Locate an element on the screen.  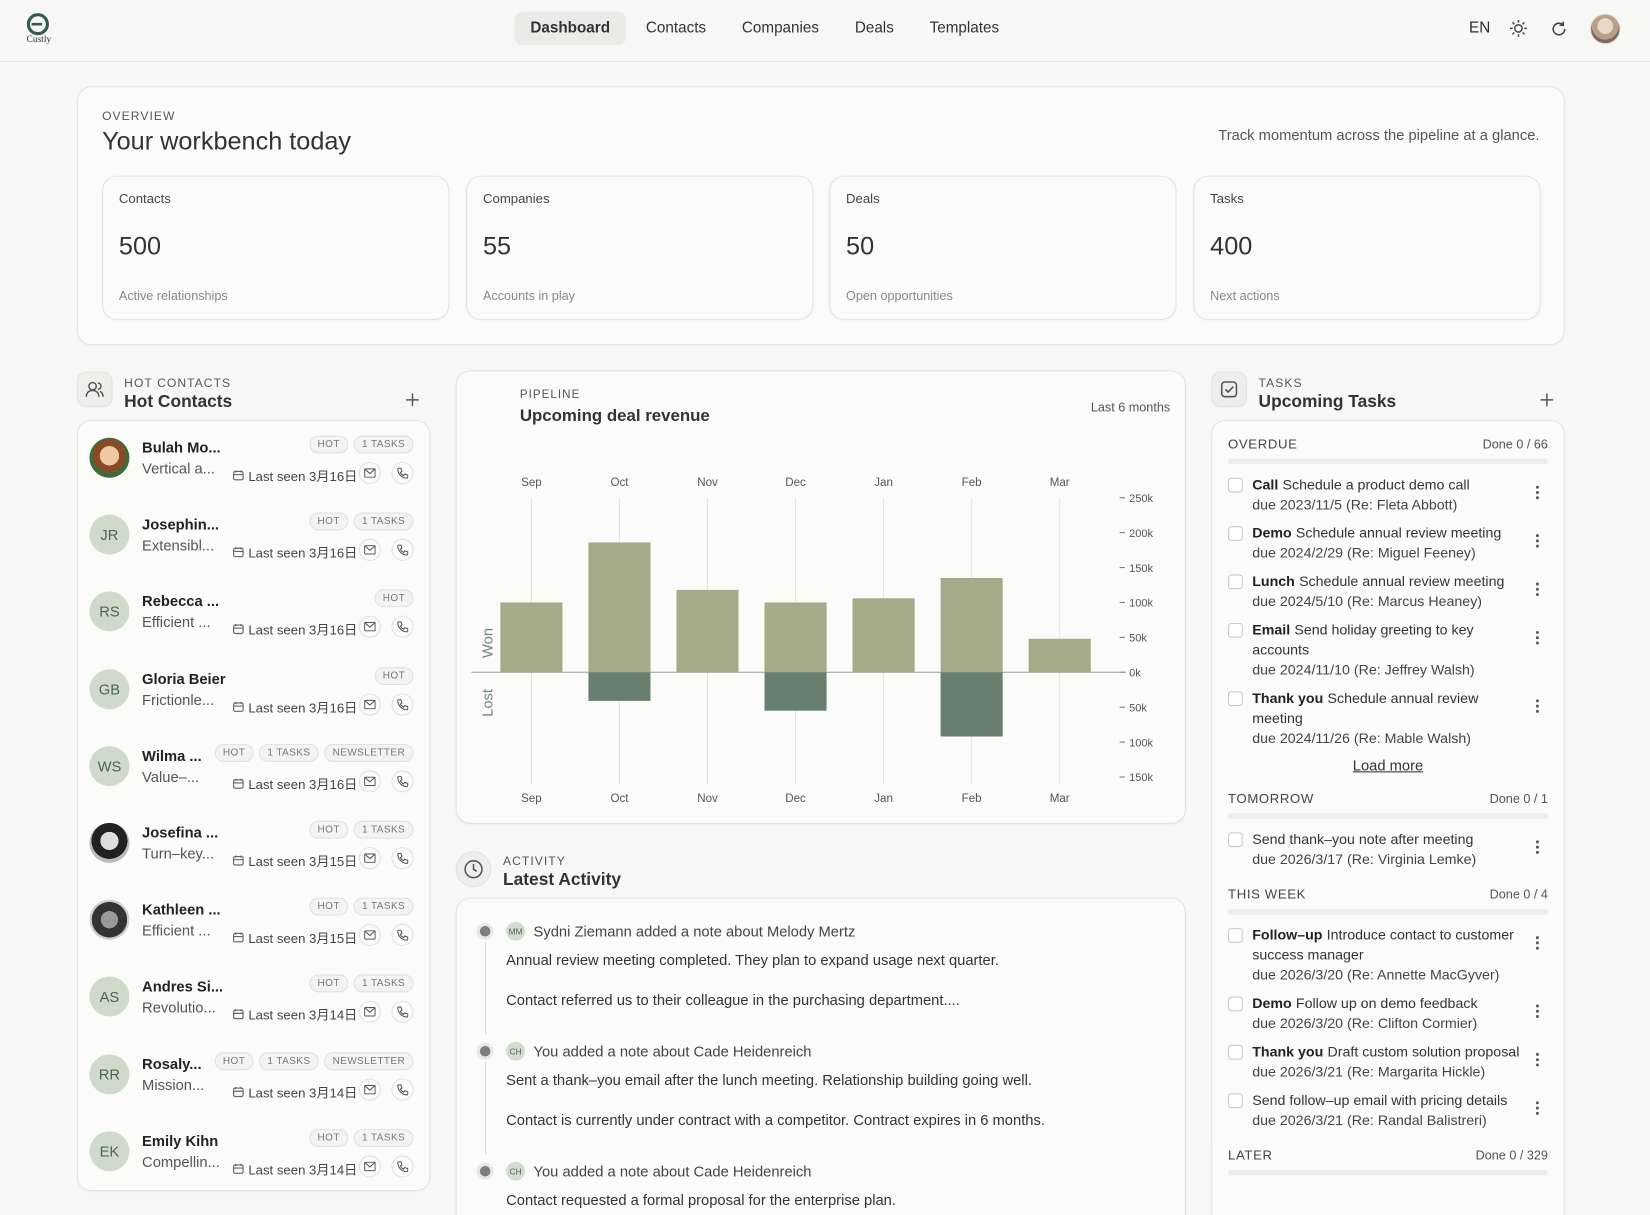
nav-link: Contacts is located at coordinates (676, 28).